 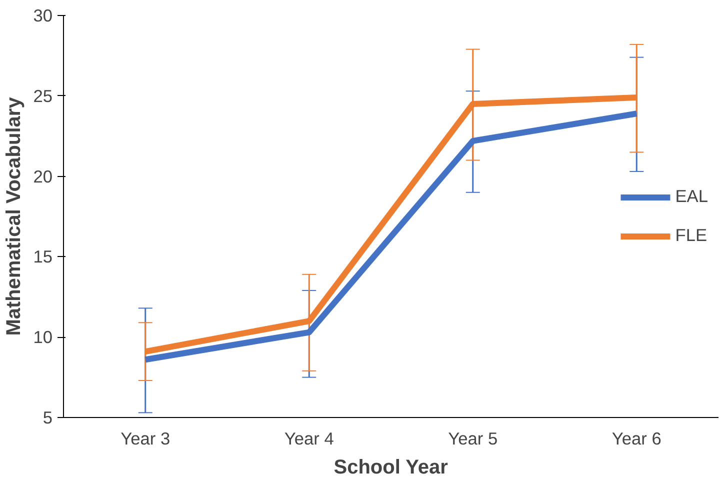 What do you see at coordinates (43, 16) in the screenshot?
I see `y-tick-label: 30` at bounding box center [43, 16].